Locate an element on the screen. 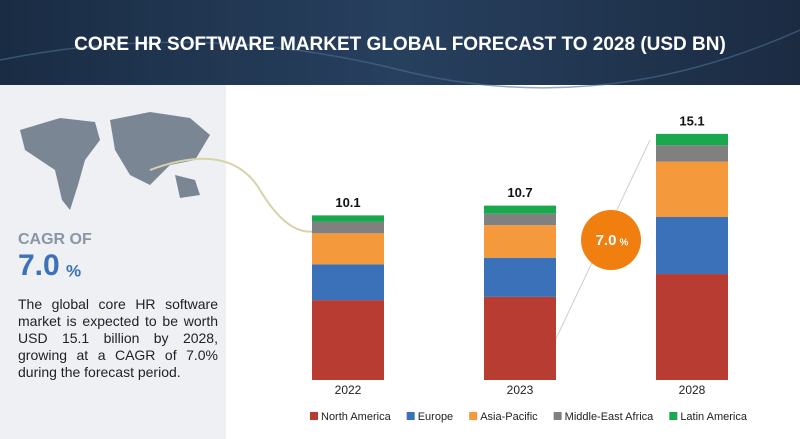  cagr-unit: % is located at coordinates (73, 270).